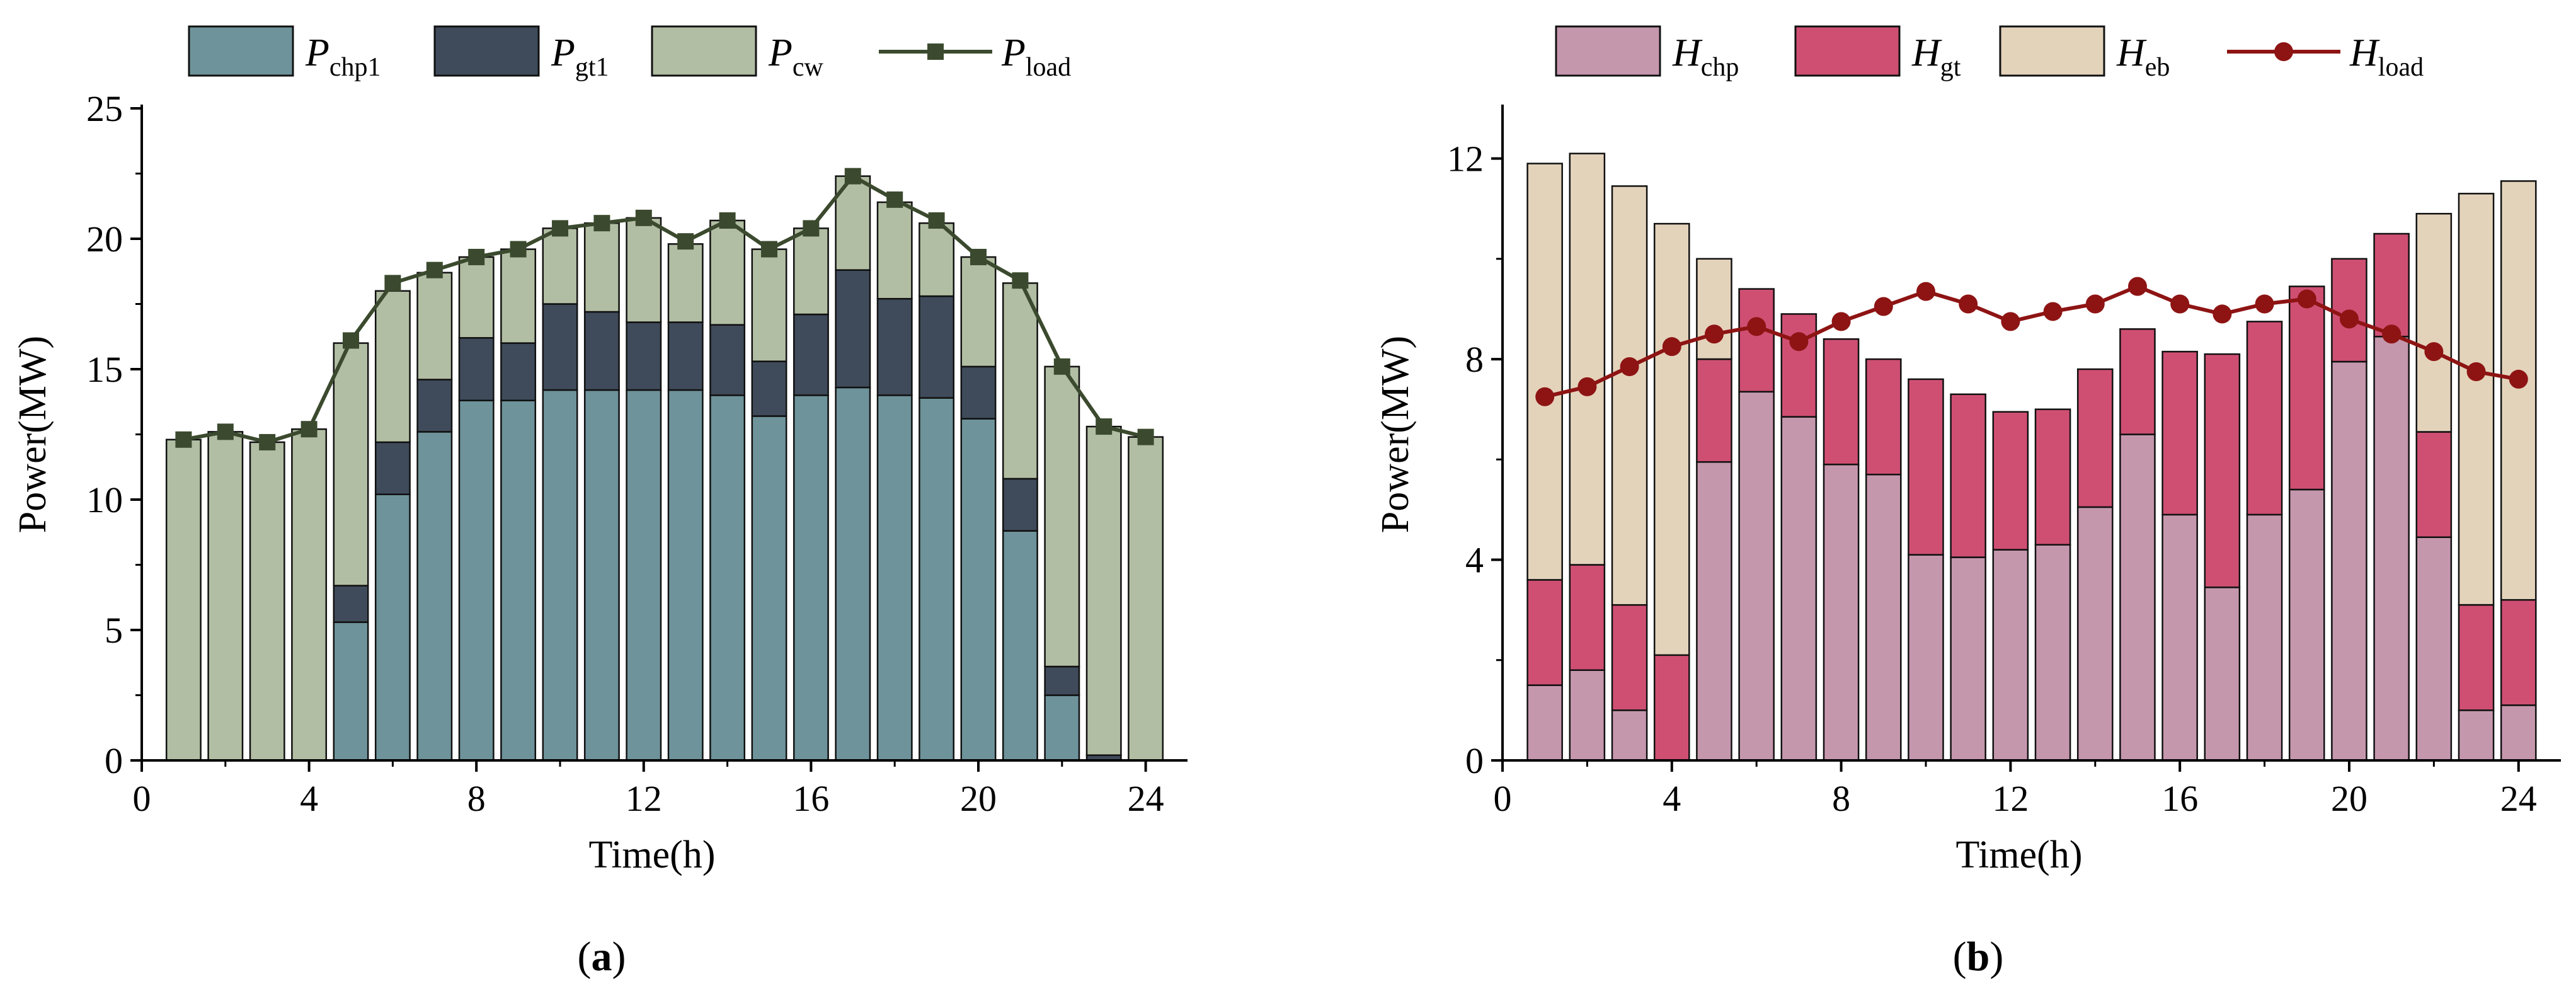 The image size is (2576, 1008). I want to click on x-tick-label: 12, so click(2010, 798).